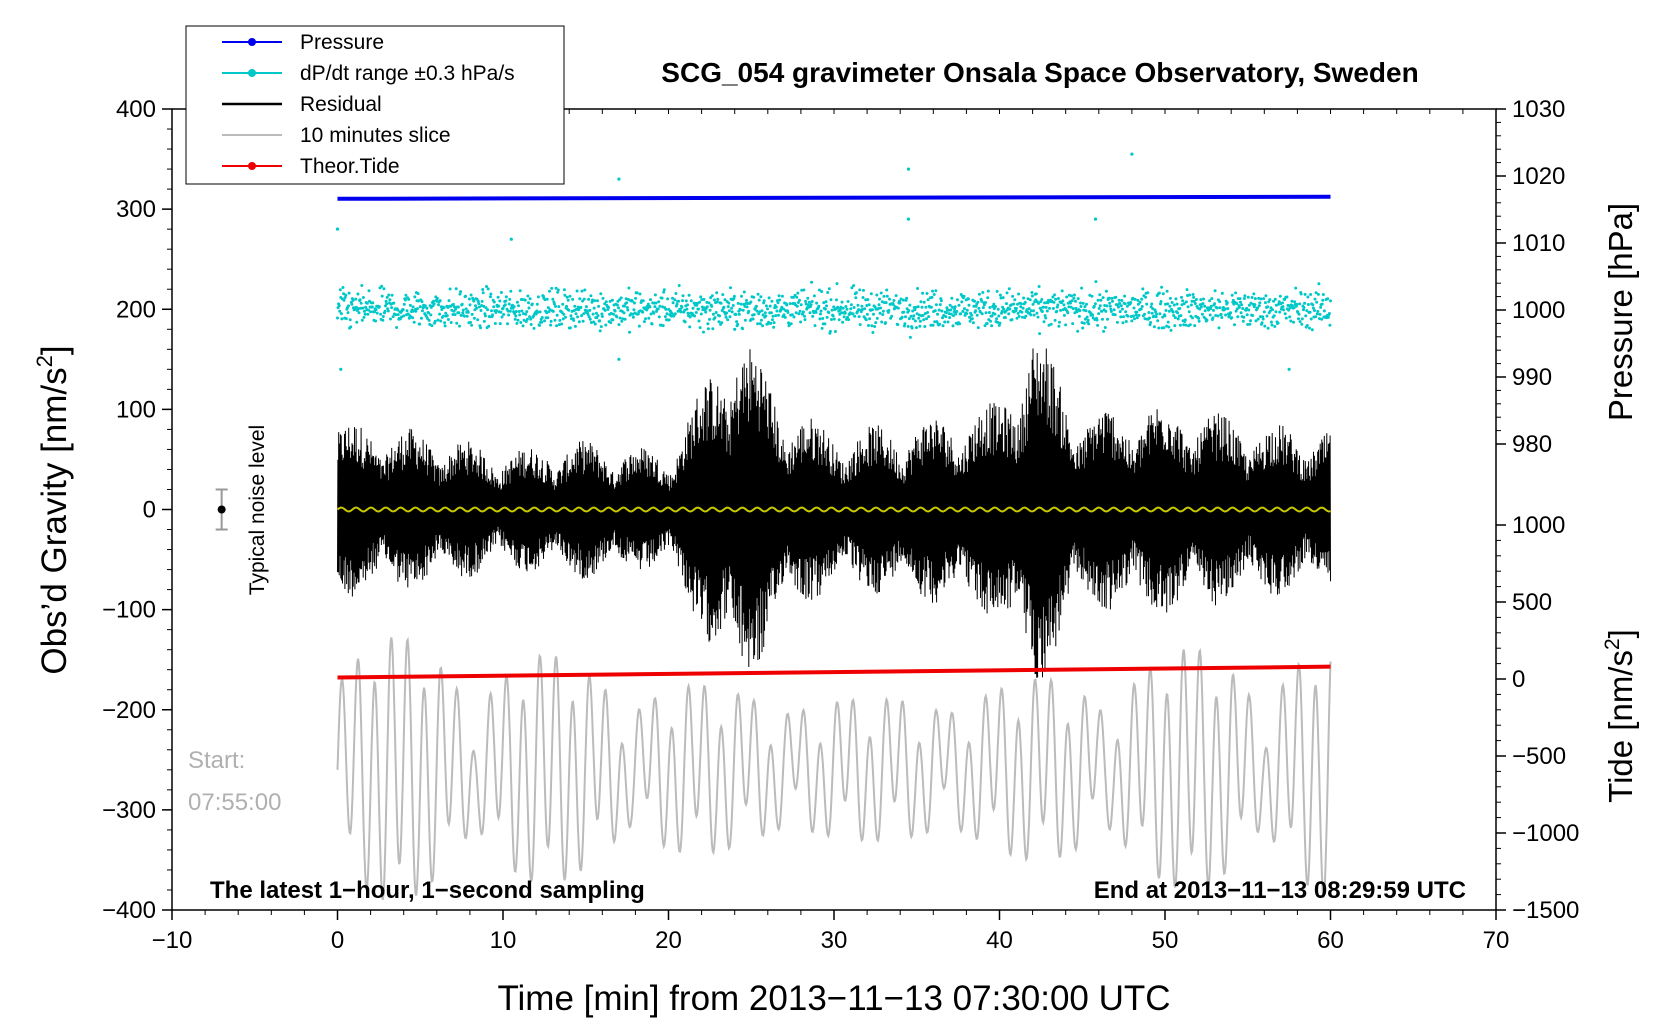 The width and height of the screenshot is (1676, 1020). Describe the element at coordinates (341, 104) in the screenshot. I see `legend-label: Residual` at that location.